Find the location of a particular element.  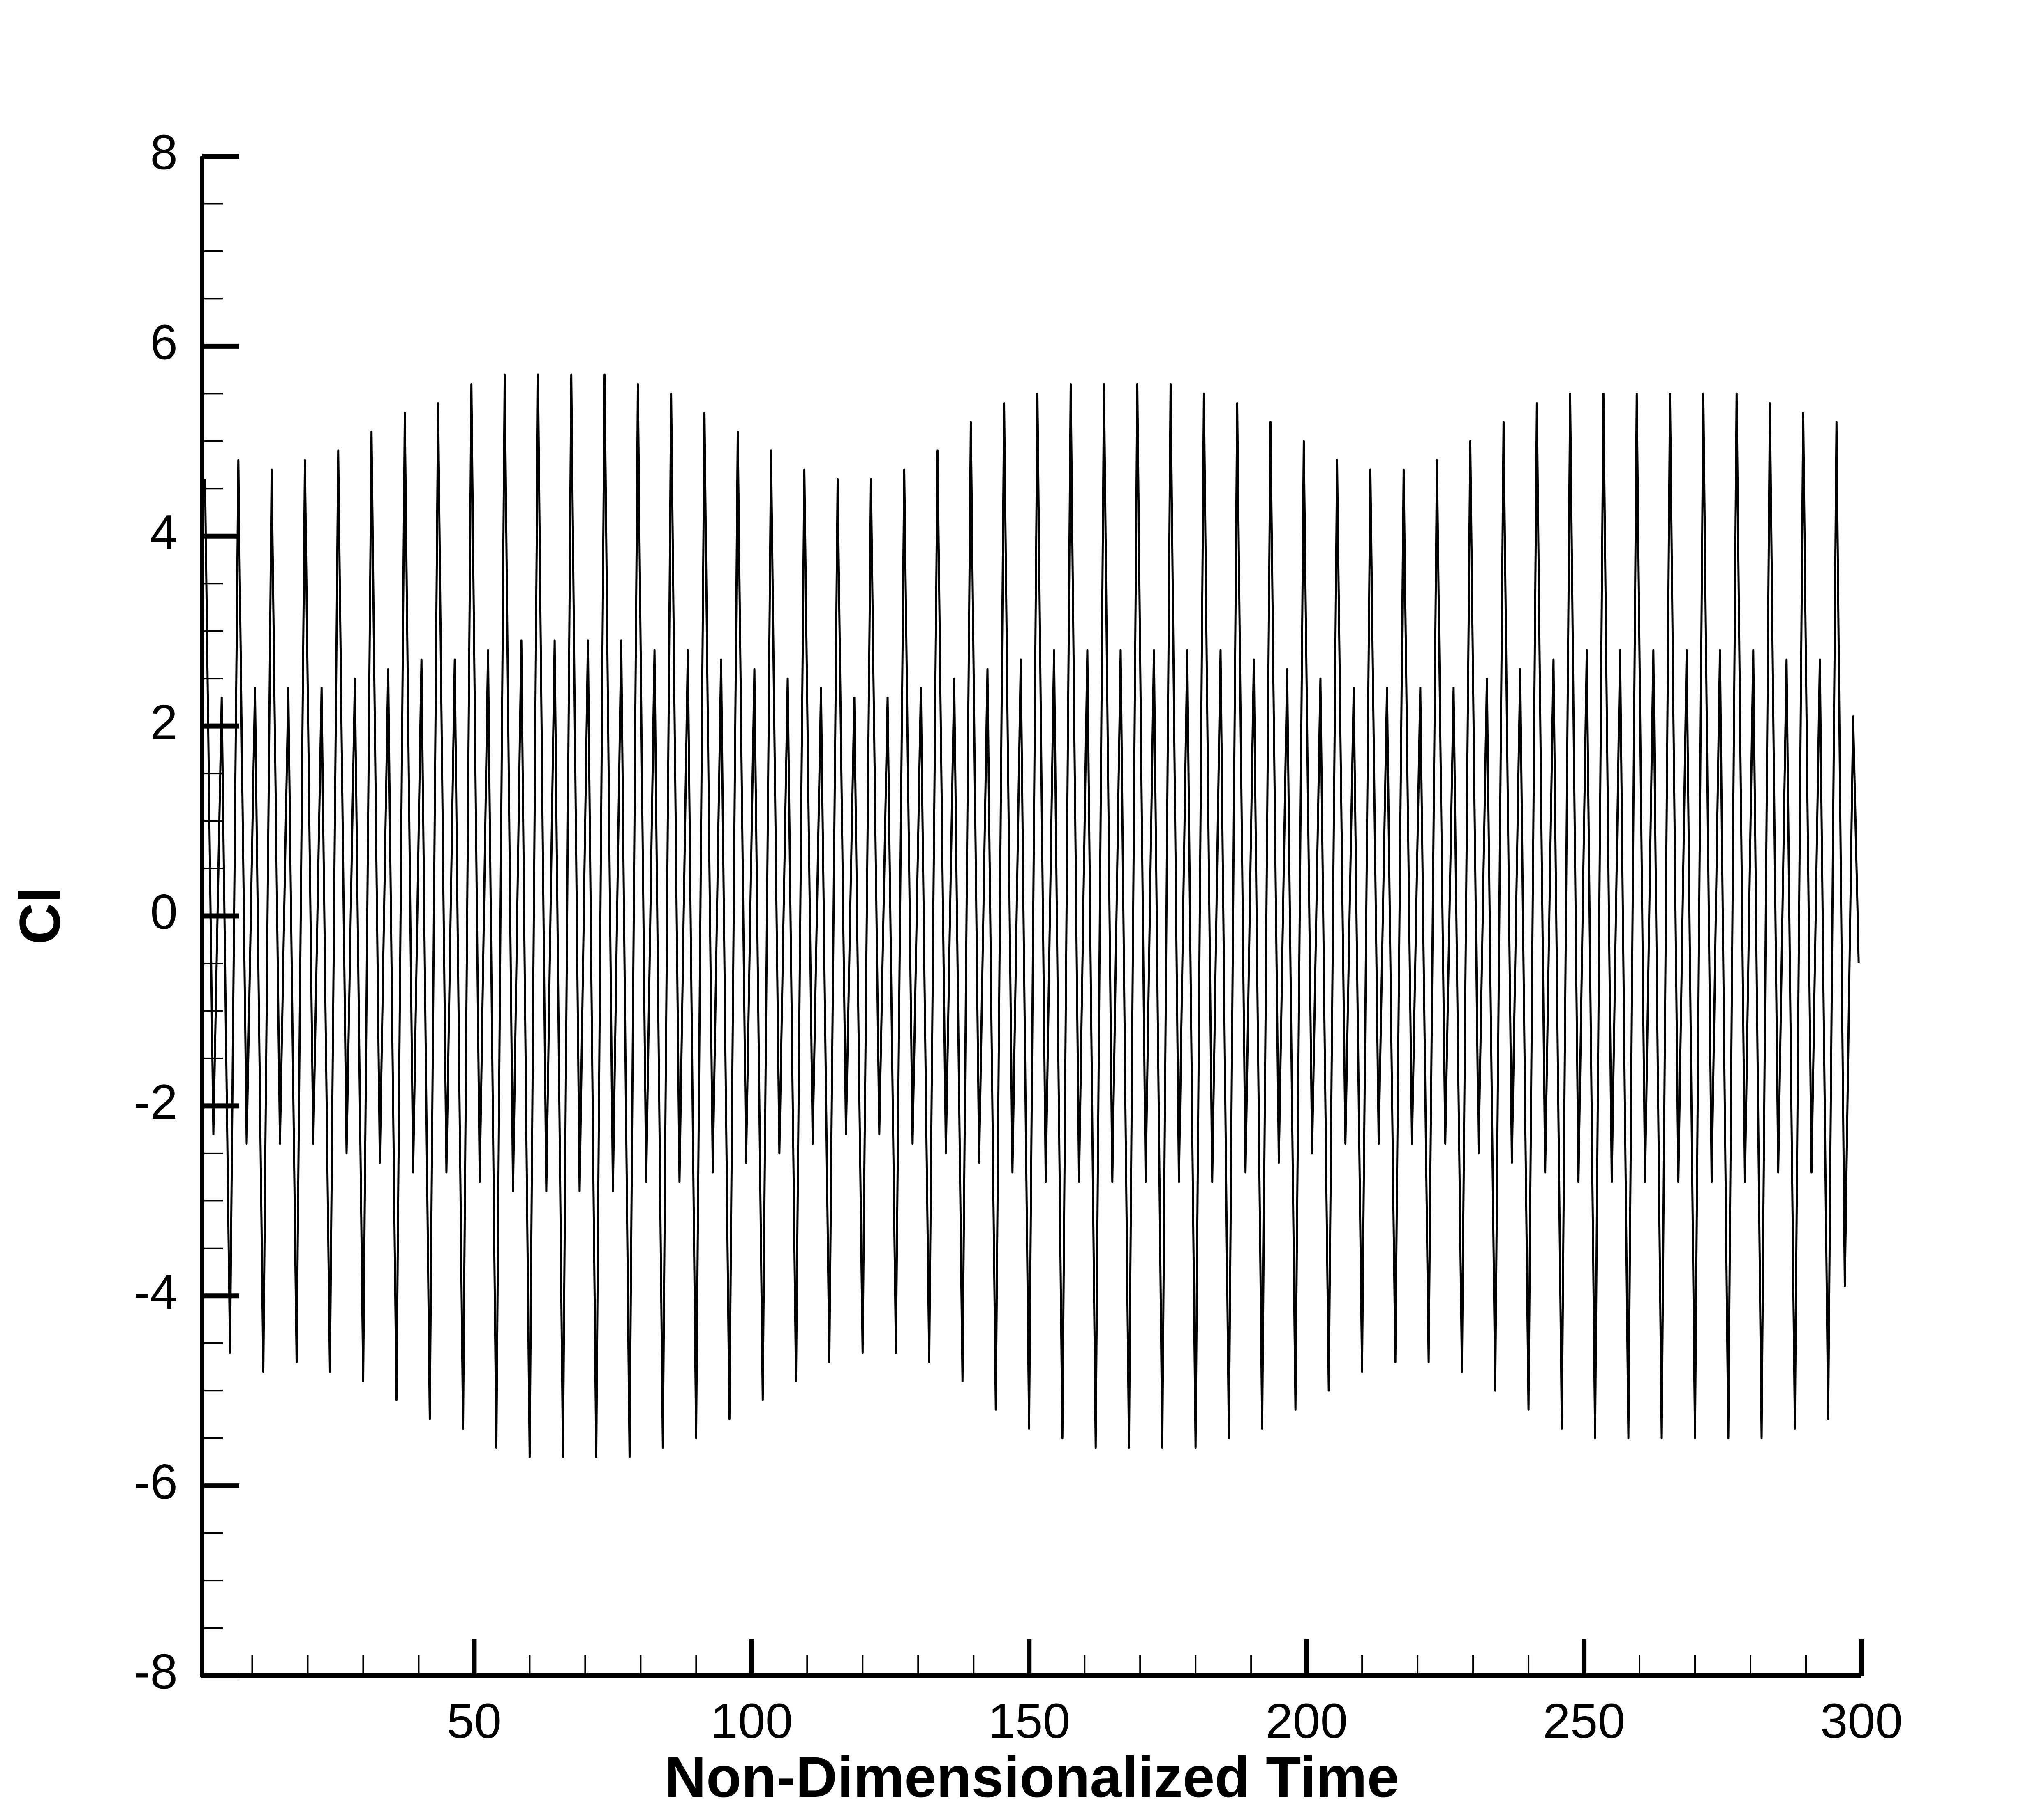

x-tick-label: 300 is located at coordinates (1861, 1722).